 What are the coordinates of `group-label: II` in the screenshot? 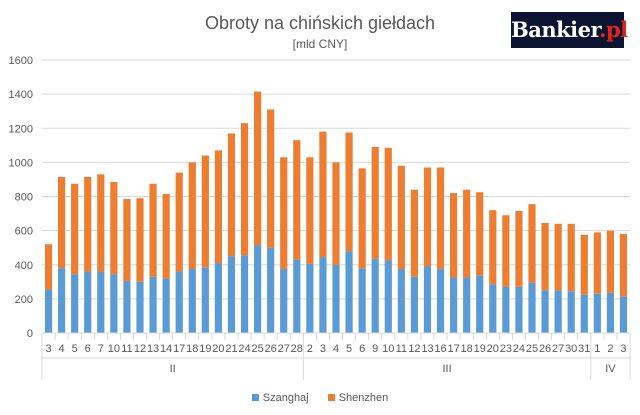 It's located at (173, 369).